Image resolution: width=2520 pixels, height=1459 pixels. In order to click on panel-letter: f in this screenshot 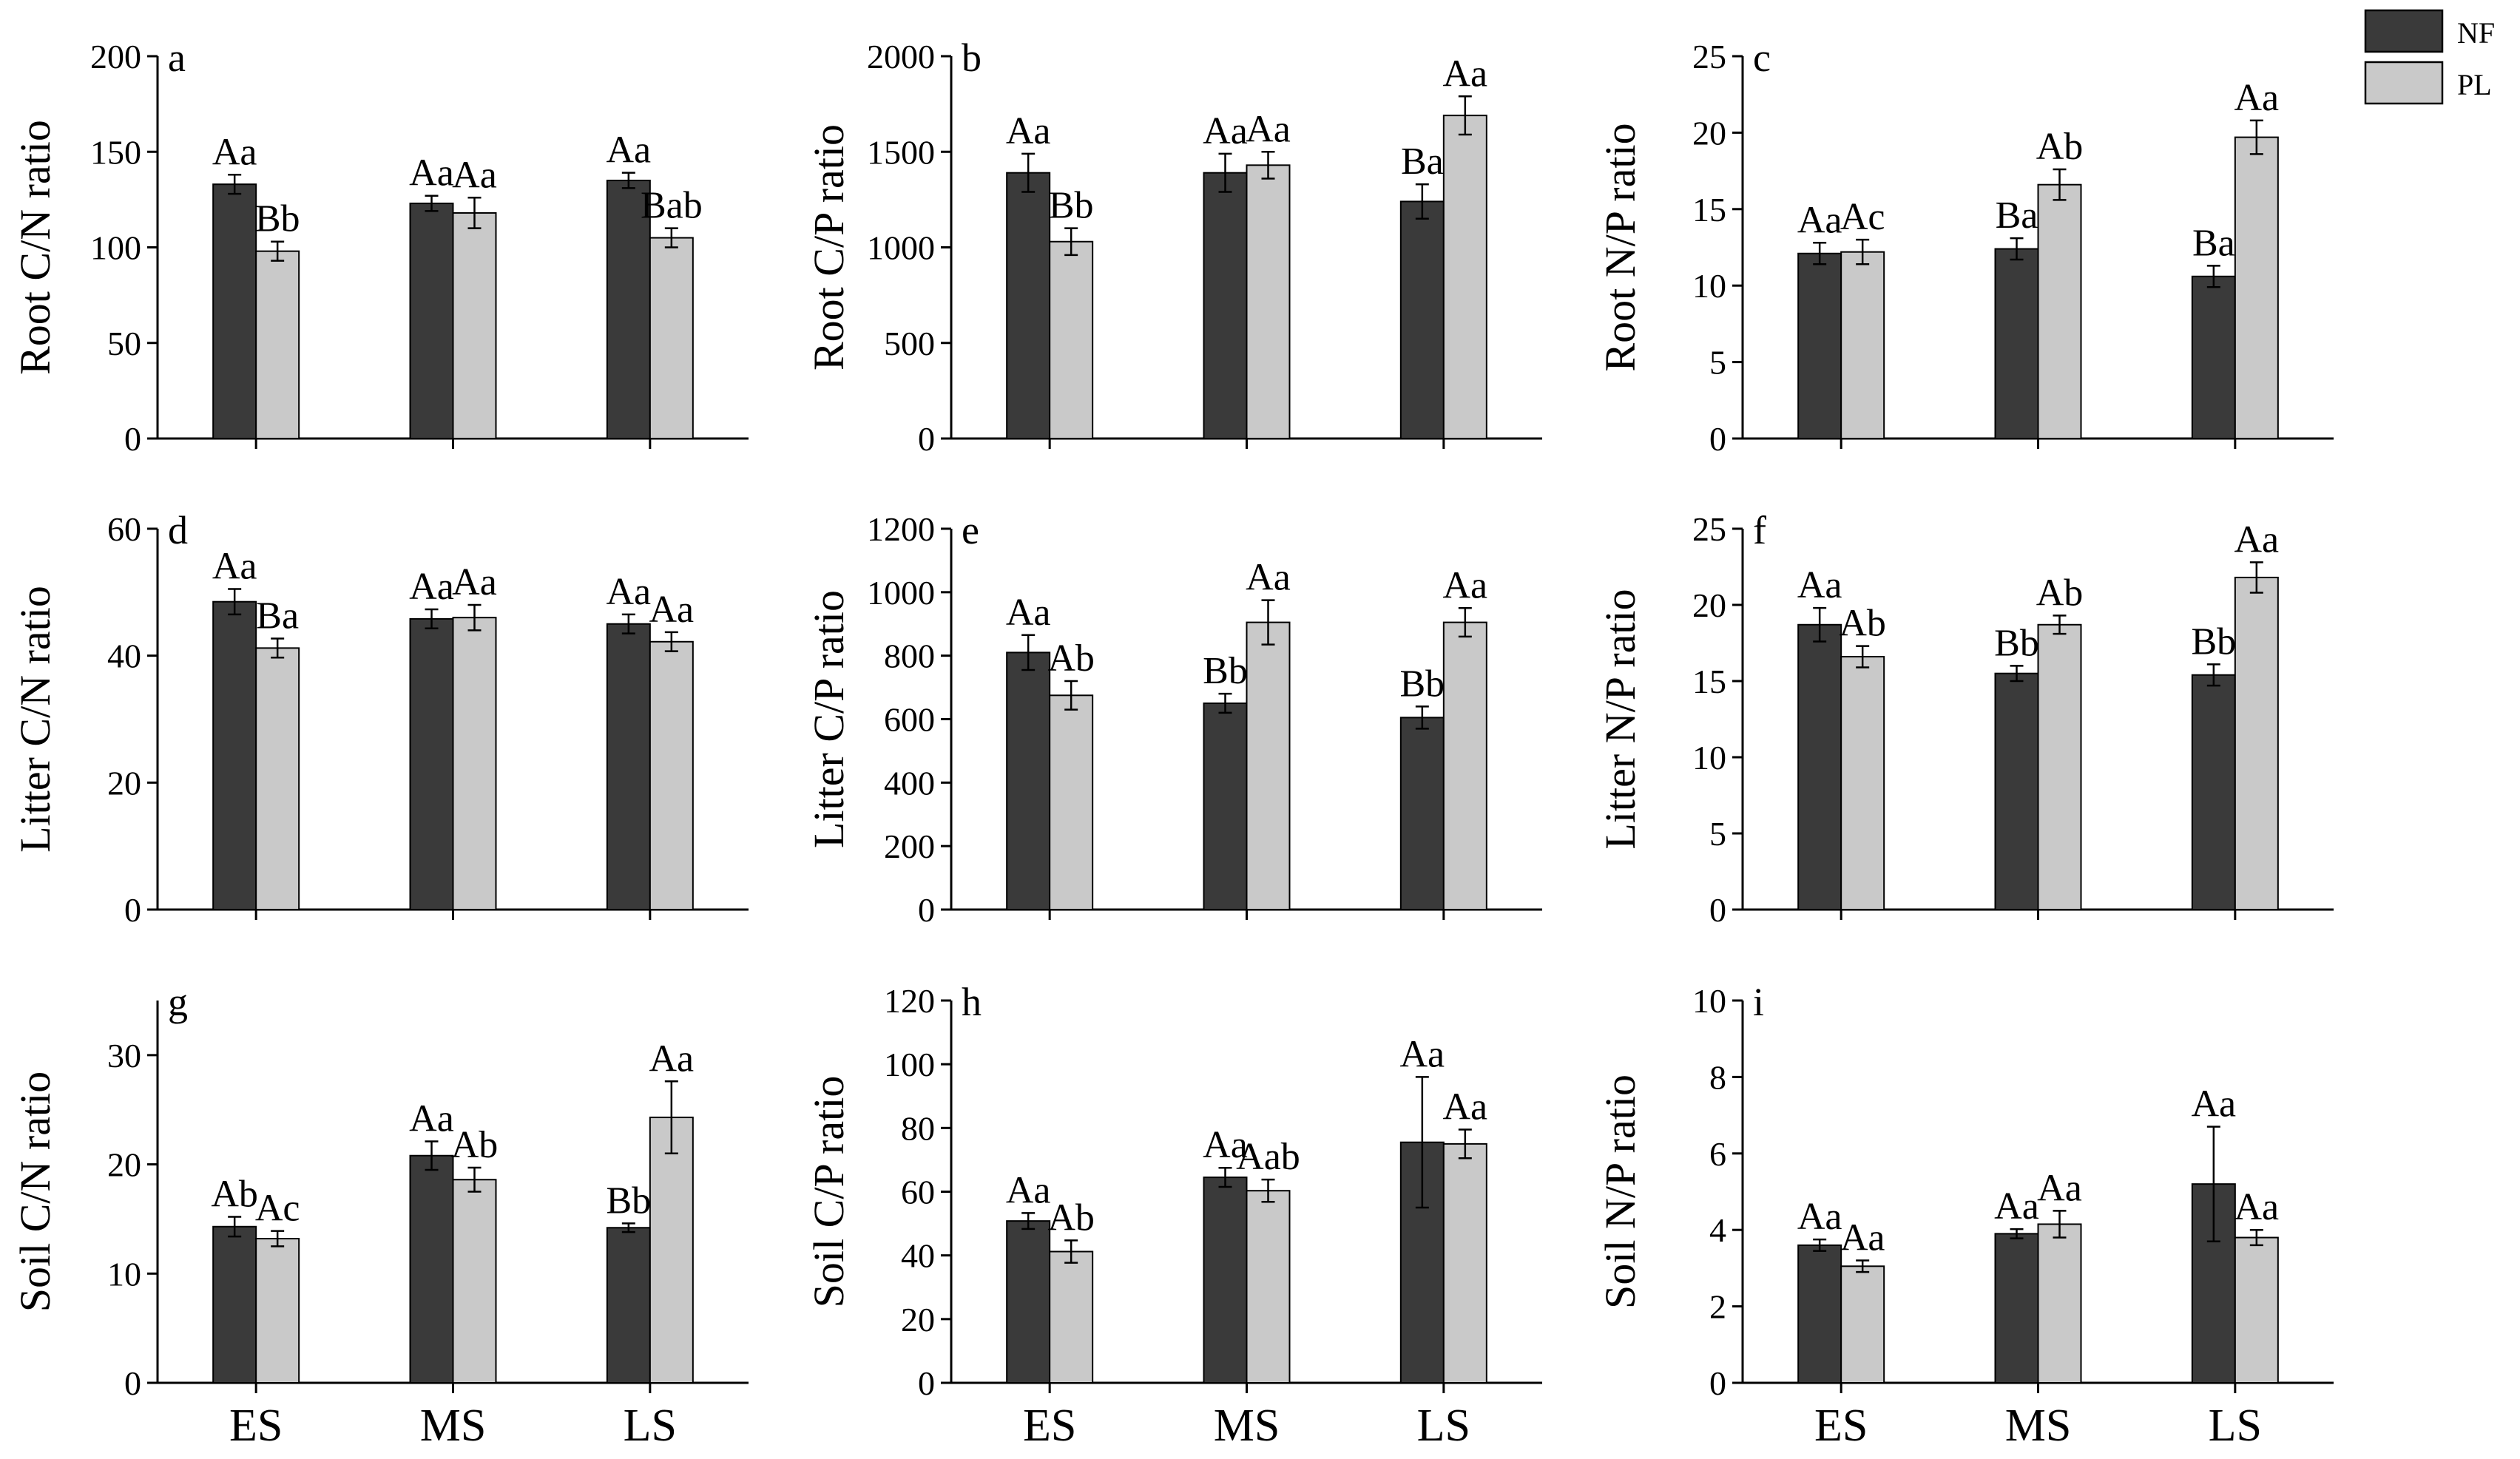, I will do `click(1759, 530)`.